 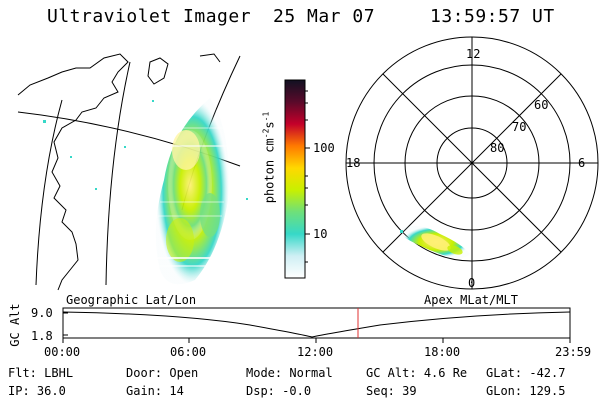 I want to click on date-label: 25 Mar 07, so click(x=324, y=16).